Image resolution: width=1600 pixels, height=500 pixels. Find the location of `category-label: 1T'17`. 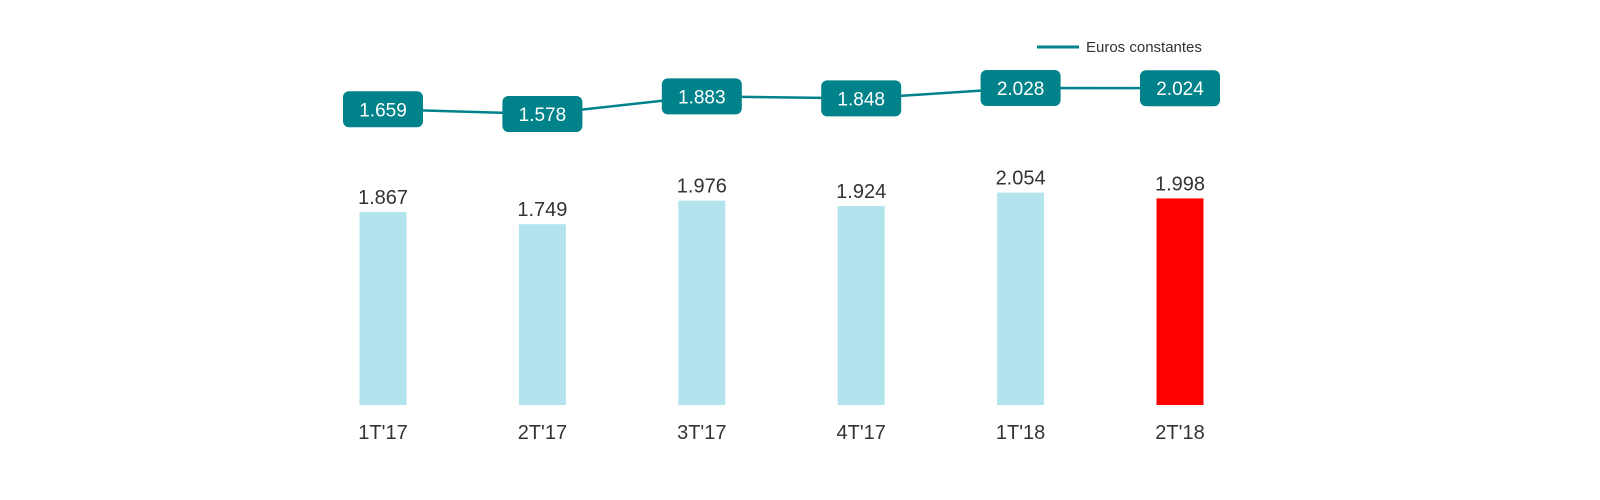

category-label: 1T'17 is located at coordinates (382, 433).